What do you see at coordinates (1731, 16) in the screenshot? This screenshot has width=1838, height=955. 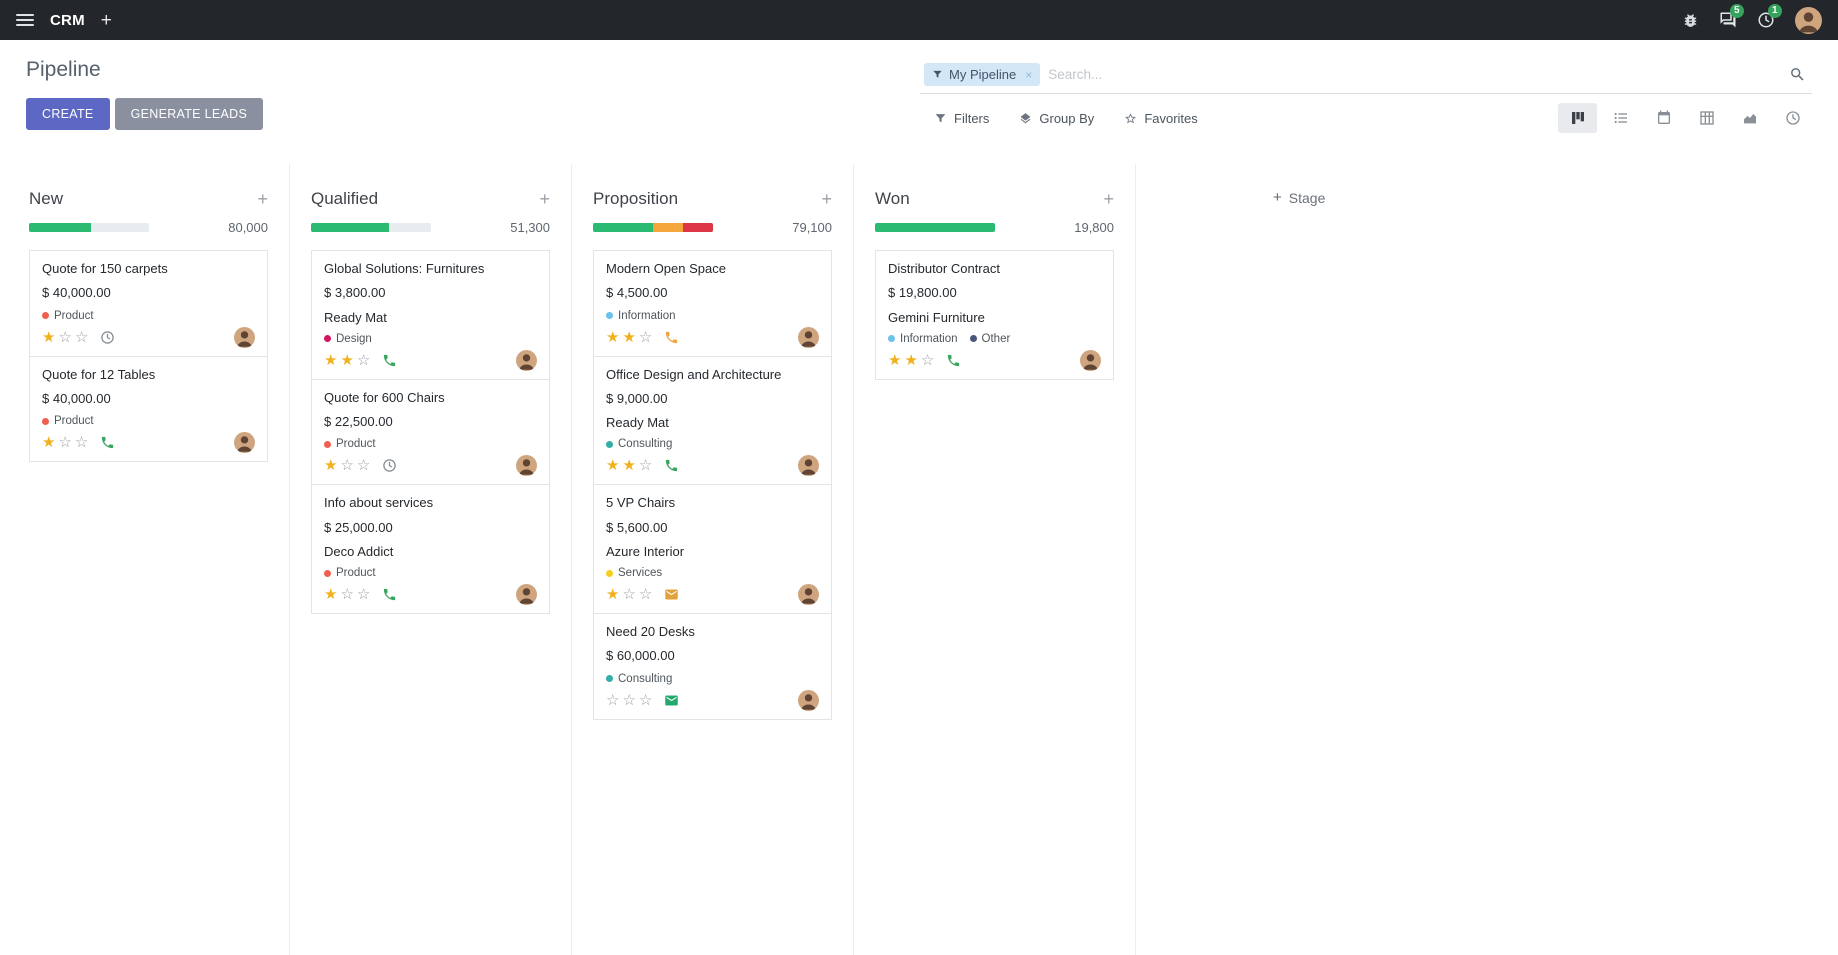 I see `messages-icon: 5` at bounding box center [1731, 16].